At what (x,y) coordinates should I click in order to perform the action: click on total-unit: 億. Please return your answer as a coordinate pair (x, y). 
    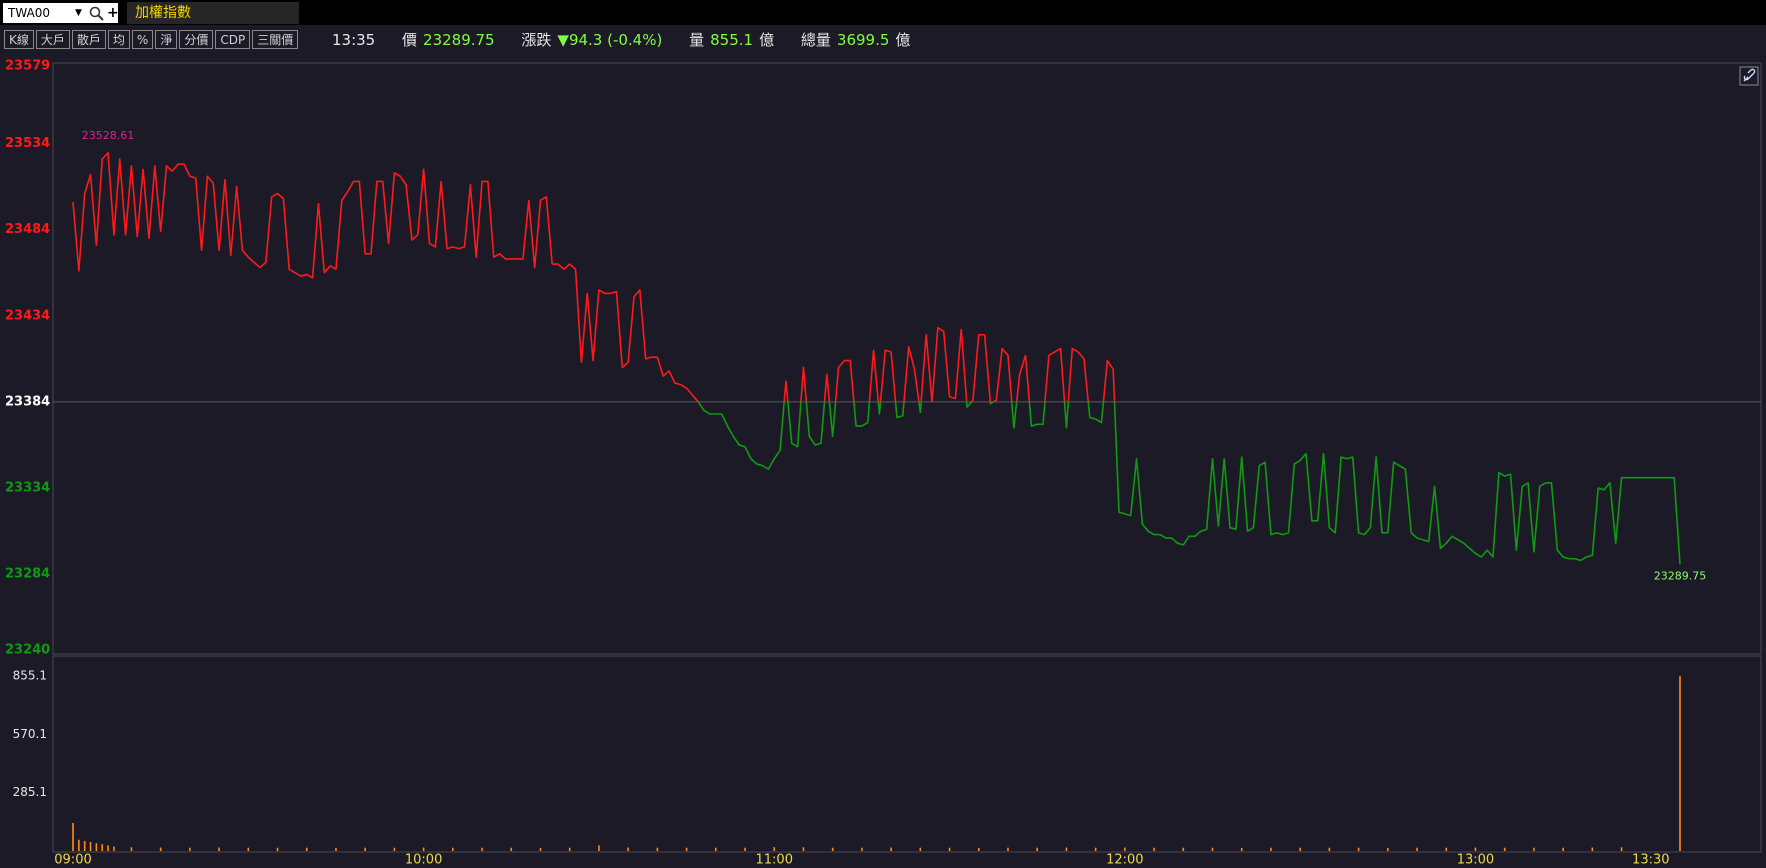
    Looking at the image, I should click on (903, 40).